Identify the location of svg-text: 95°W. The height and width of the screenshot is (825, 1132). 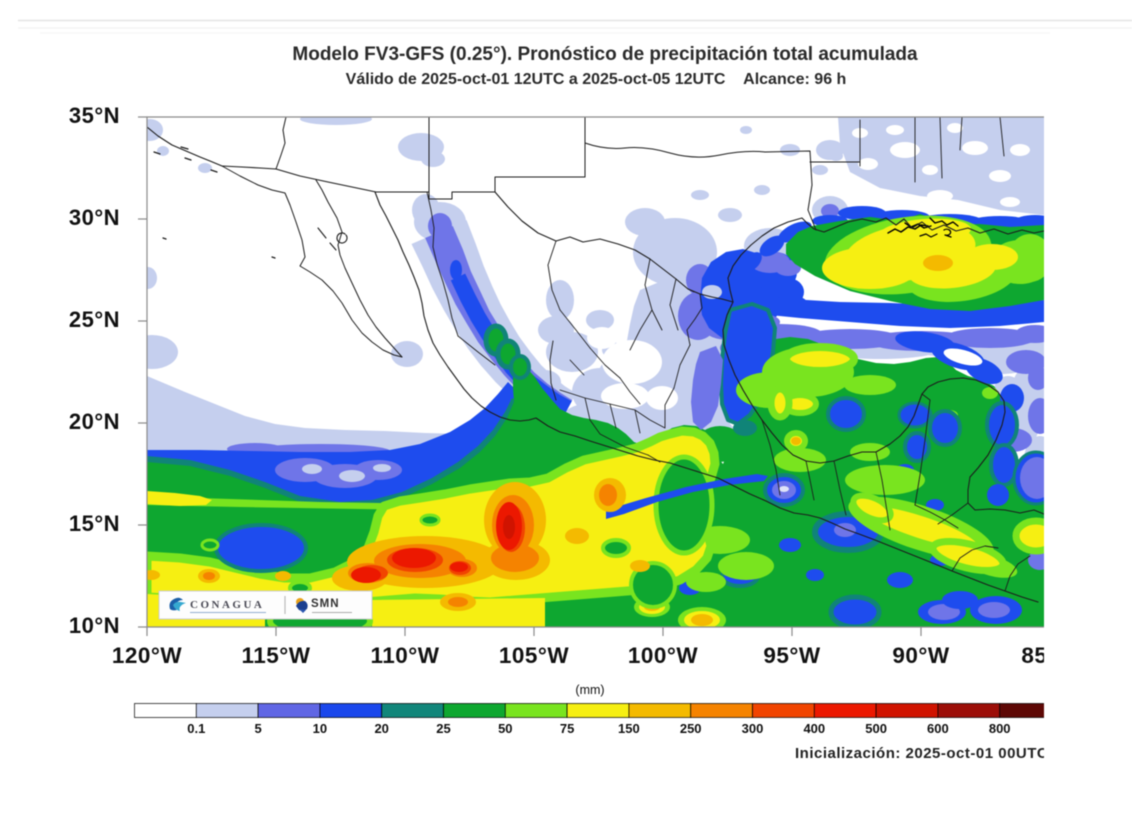
(792, 655).